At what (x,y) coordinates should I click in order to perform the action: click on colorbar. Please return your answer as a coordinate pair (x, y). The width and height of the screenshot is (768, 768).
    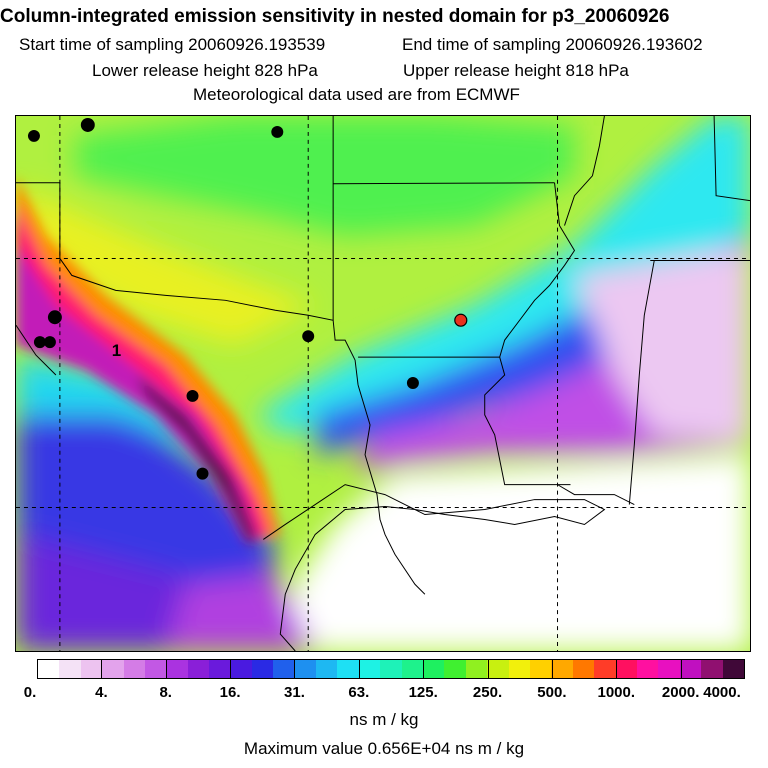
    Looking at the image, I should click on (391, 669).